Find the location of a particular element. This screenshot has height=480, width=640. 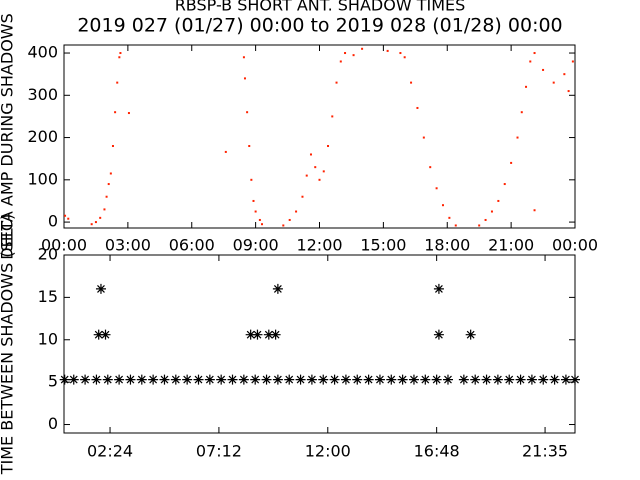

x-tick-label: 15:00 is located at coordinates (383, 245).